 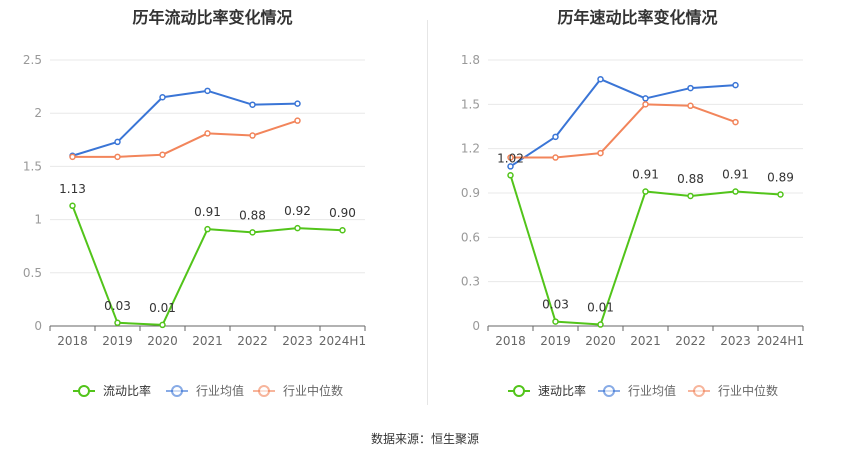 What do you see at coordinates (297, 211) in the screenshot?
I see `data-label: 0.92` at bounding box center [297, 211].